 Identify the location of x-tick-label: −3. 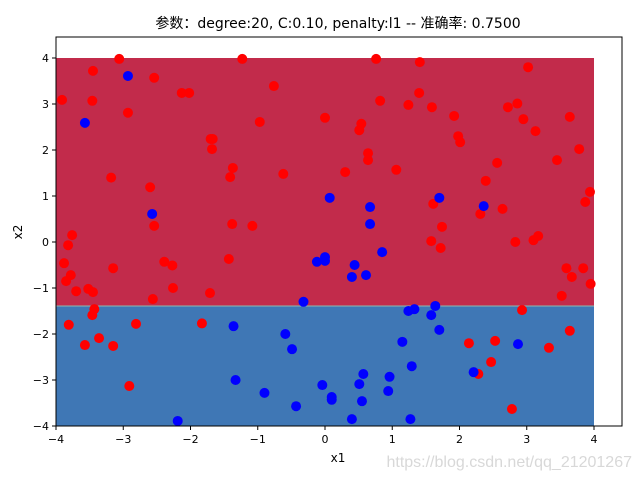
(123, 439).